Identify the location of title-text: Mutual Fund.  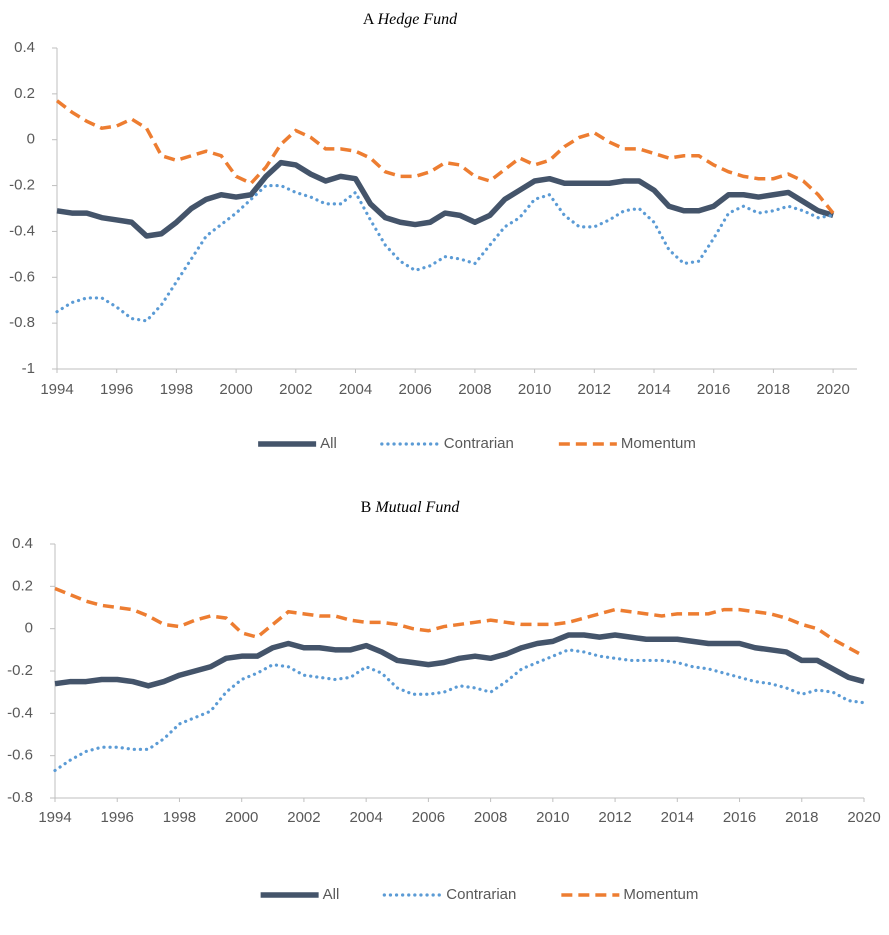
(417, 507).